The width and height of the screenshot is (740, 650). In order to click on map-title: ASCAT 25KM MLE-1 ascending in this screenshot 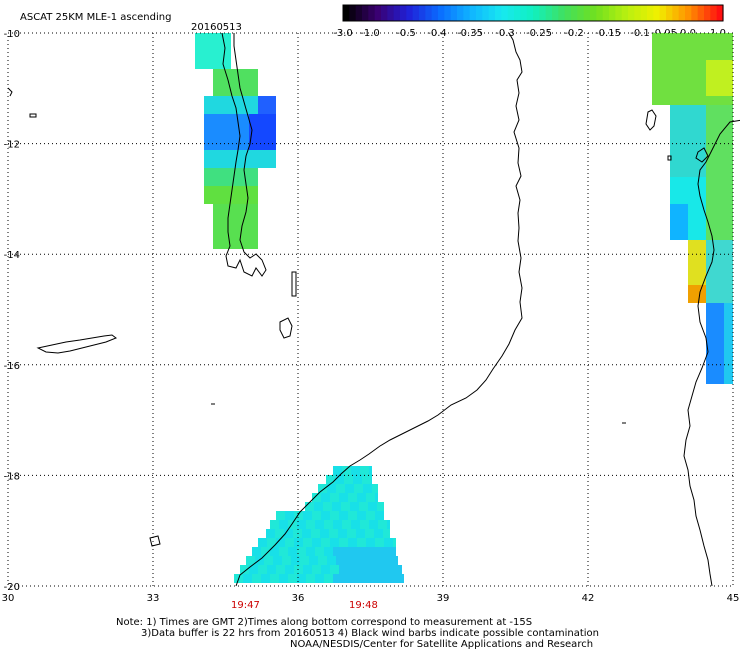, I will do `click(95, 17)`.